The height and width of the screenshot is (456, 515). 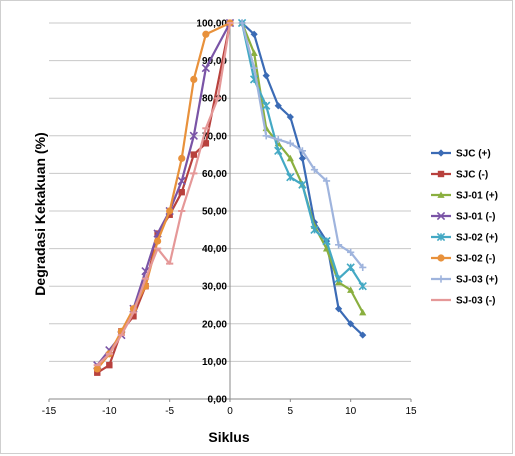 What do you see at coordinates (169, 411) in the screenshot?
I see `x-tick-label: -5` at bounding box center [169, 411].